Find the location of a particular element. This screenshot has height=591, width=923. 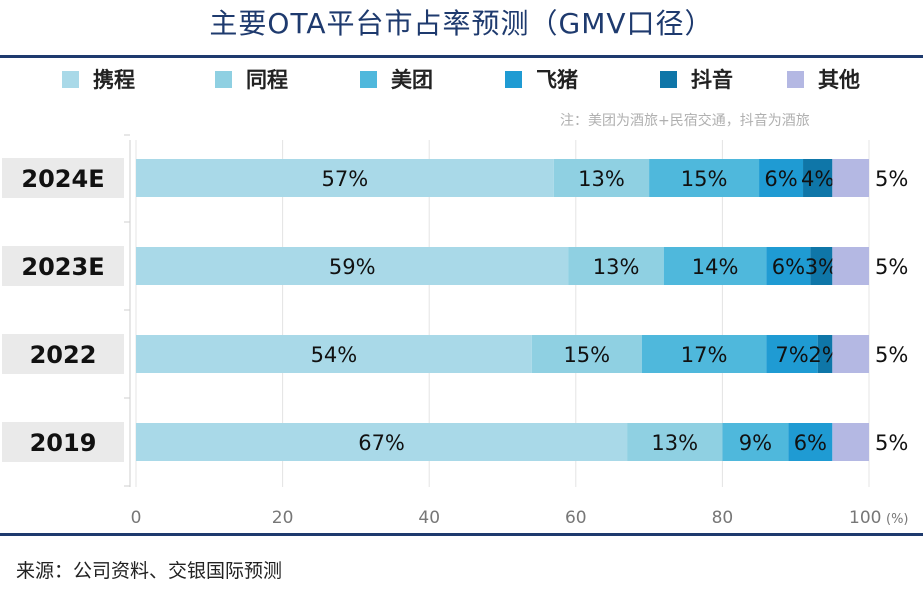

data-label: 59% is located at coordinates (352, 267).